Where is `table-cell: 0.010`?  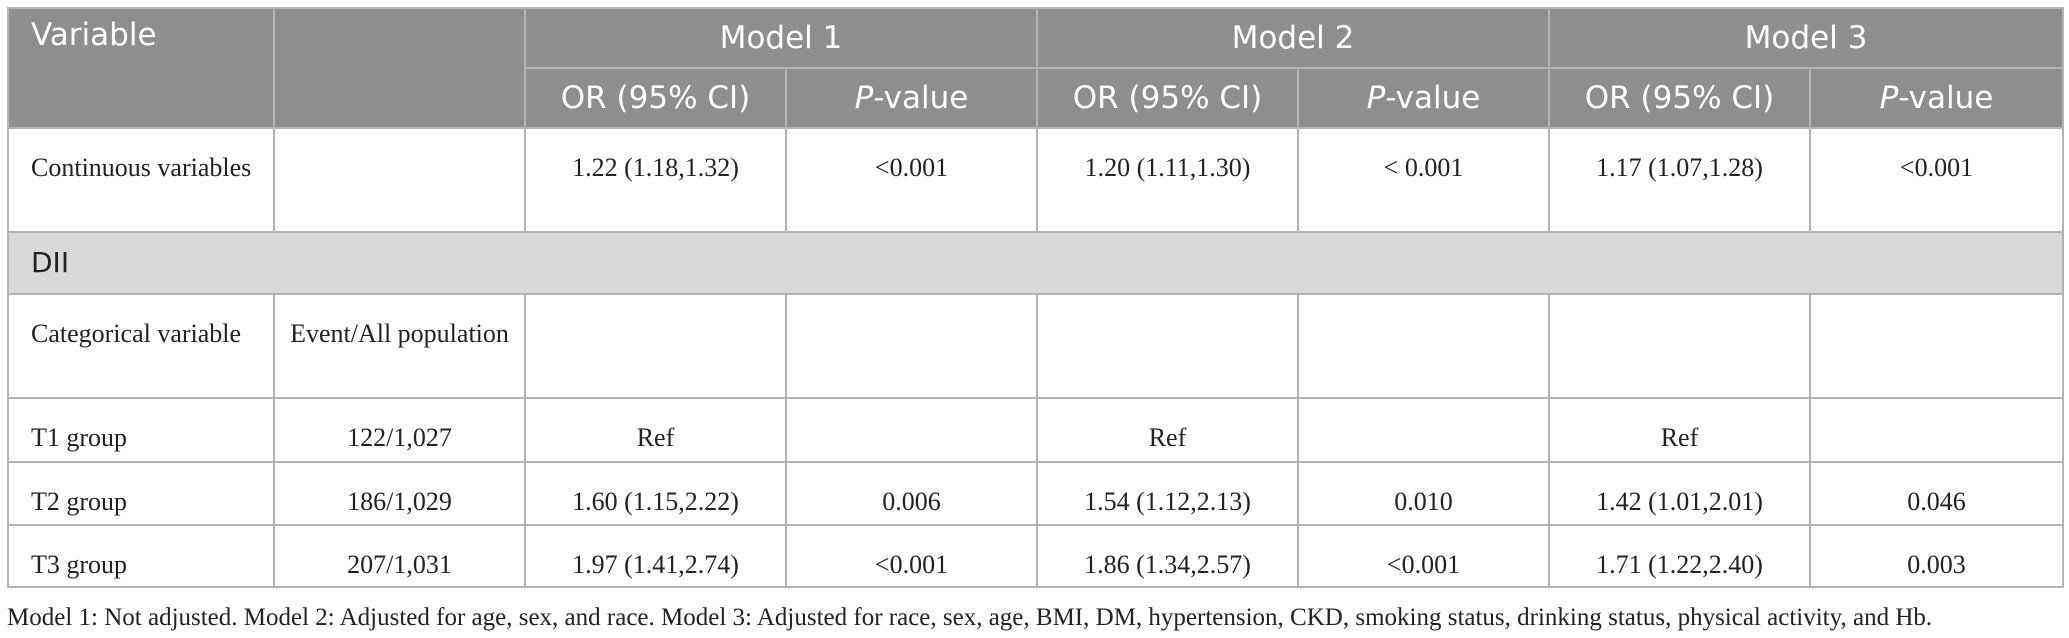
table-cell: 0.010 is located at coordinates (1423, 493).